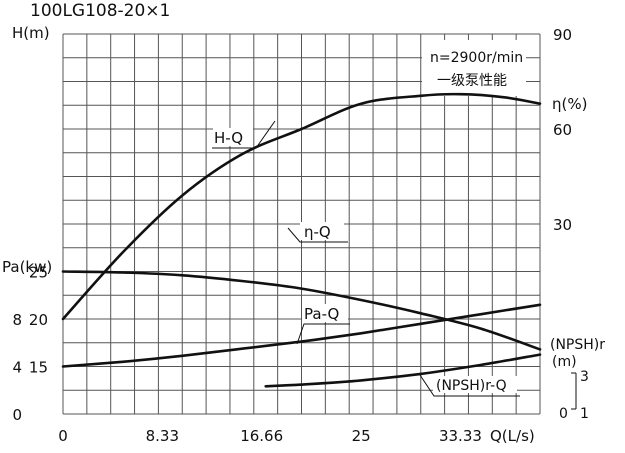 The height and width of the screenshot is (453, 625). Describe the element at coordinates (38, 273) in the screenshot. I see `y-tick-label-head: 25` at that location.